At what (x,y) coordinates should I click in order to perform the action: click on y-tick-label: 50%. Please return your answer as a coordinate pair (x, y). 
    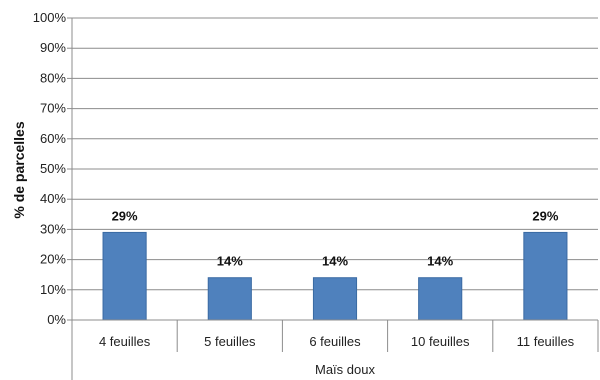
    Looking at the image, I should click on (53, 168).